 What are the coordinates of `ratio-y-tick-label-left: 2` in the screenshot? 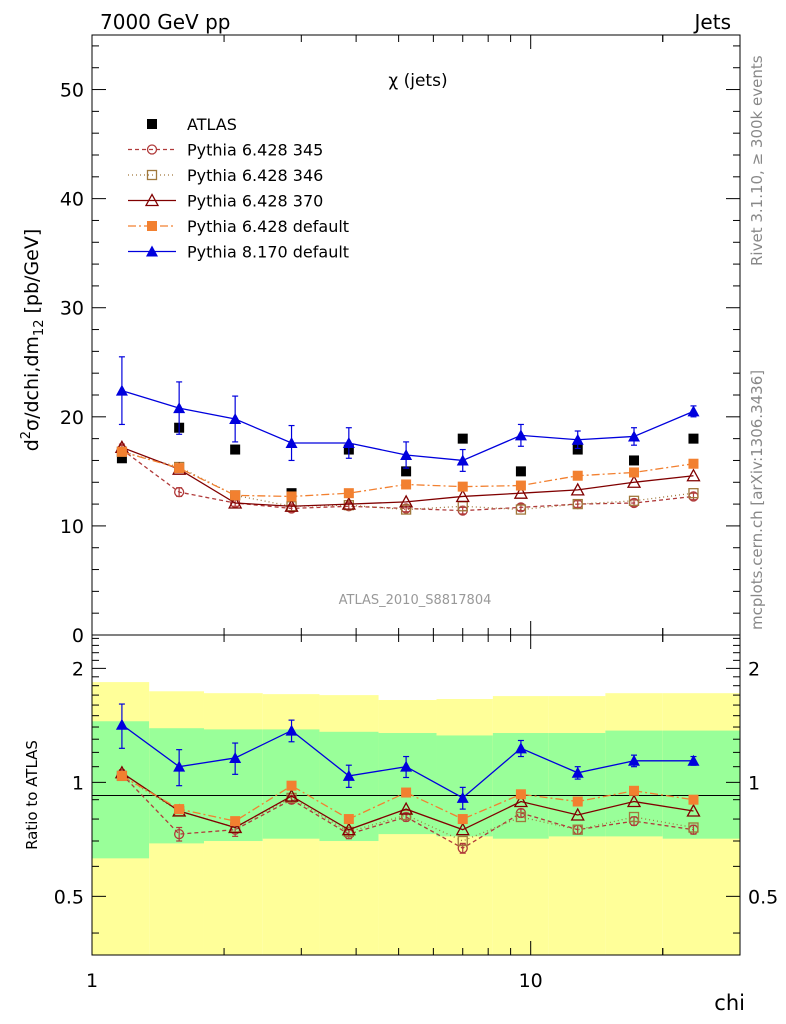 It's located at (78, 669).